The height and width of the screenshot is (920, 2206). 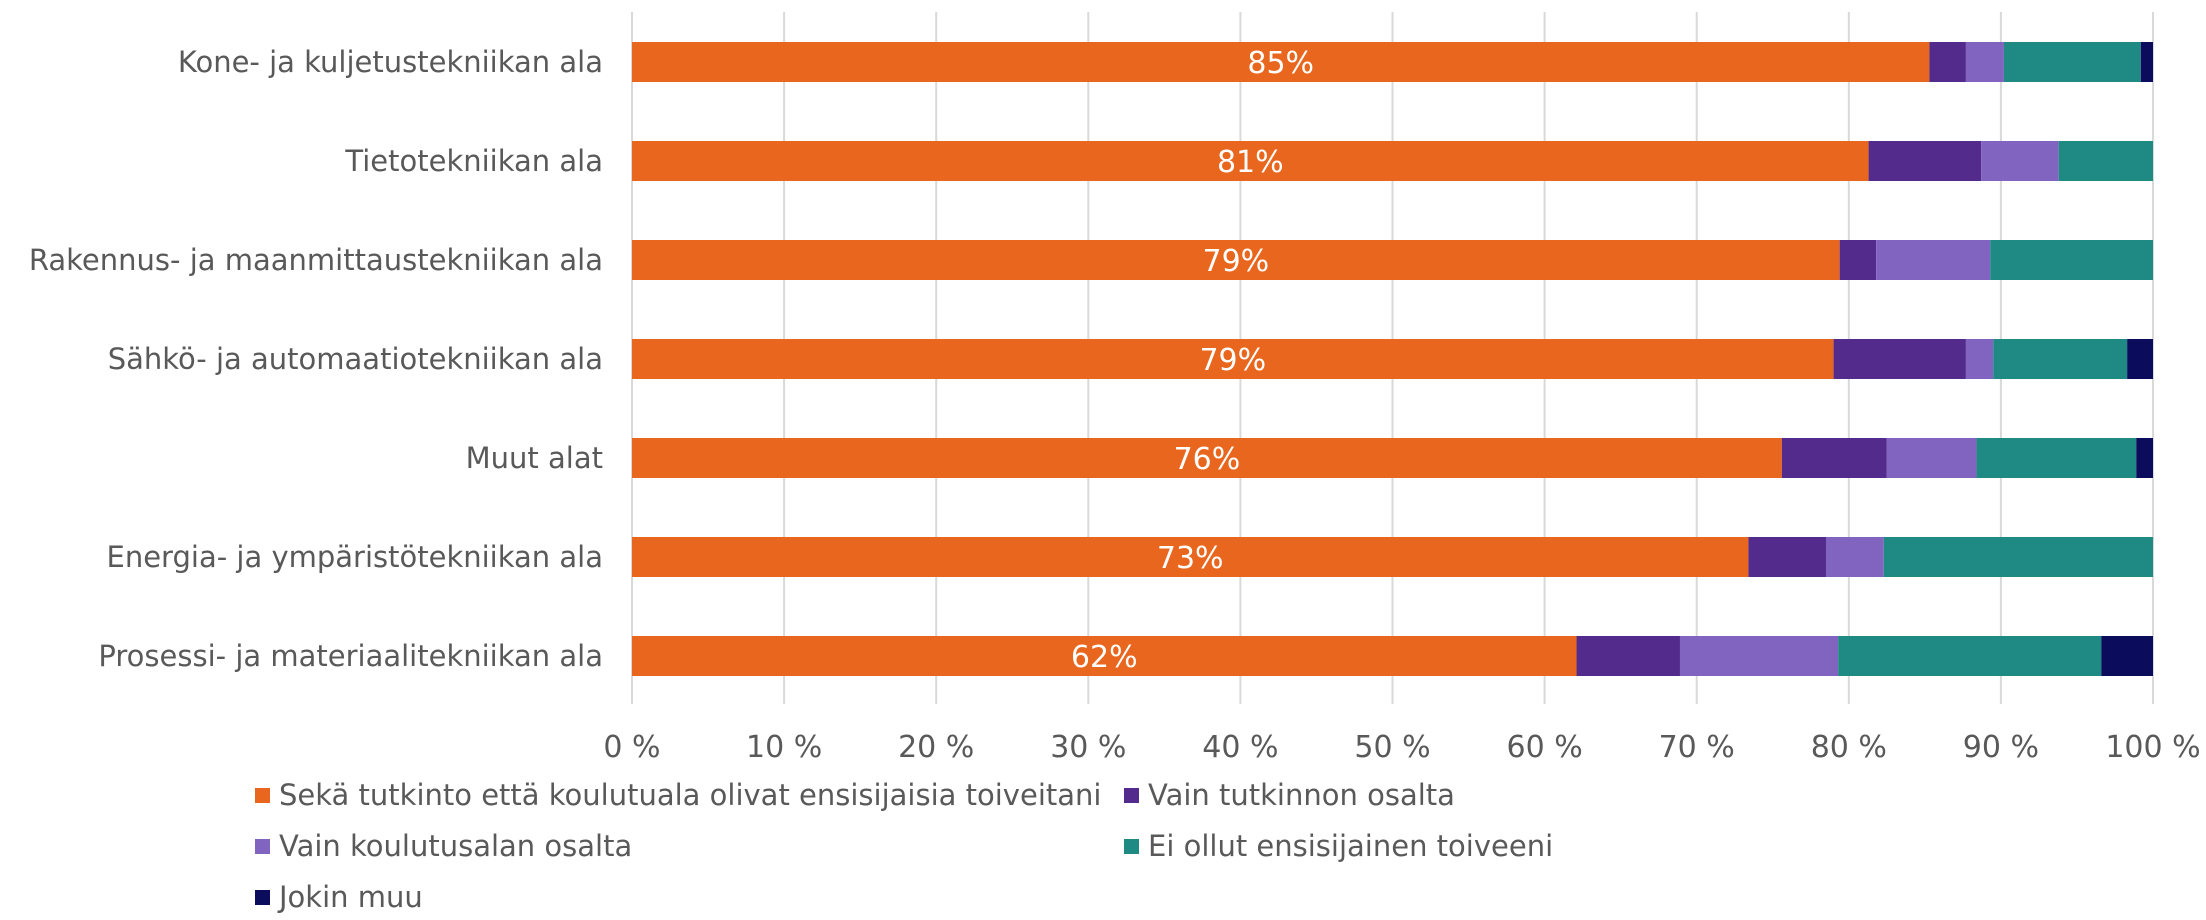 What do you see at coordinates (455, 846) in the screenshot?
I see `legend-label: Vain koulutusalan osalta` at bounding box center [455, 846].